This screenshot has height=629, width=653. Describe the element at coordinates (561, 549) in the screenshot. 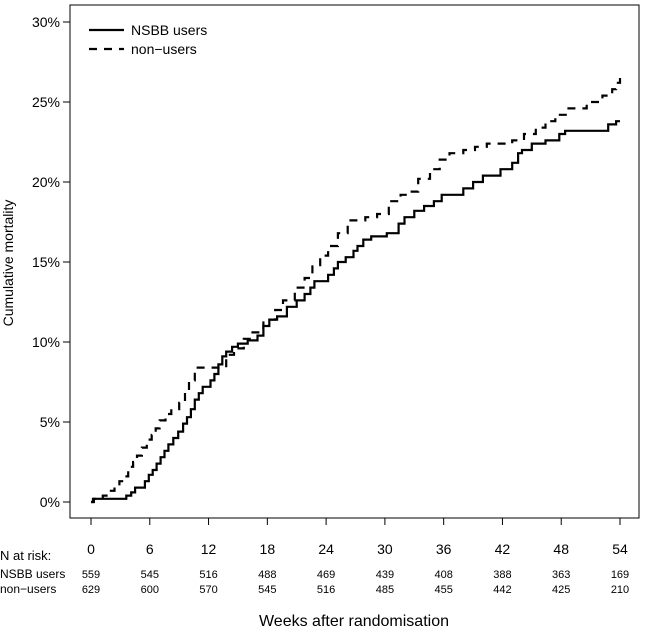

I see `x-tick-label: 48` at that location.